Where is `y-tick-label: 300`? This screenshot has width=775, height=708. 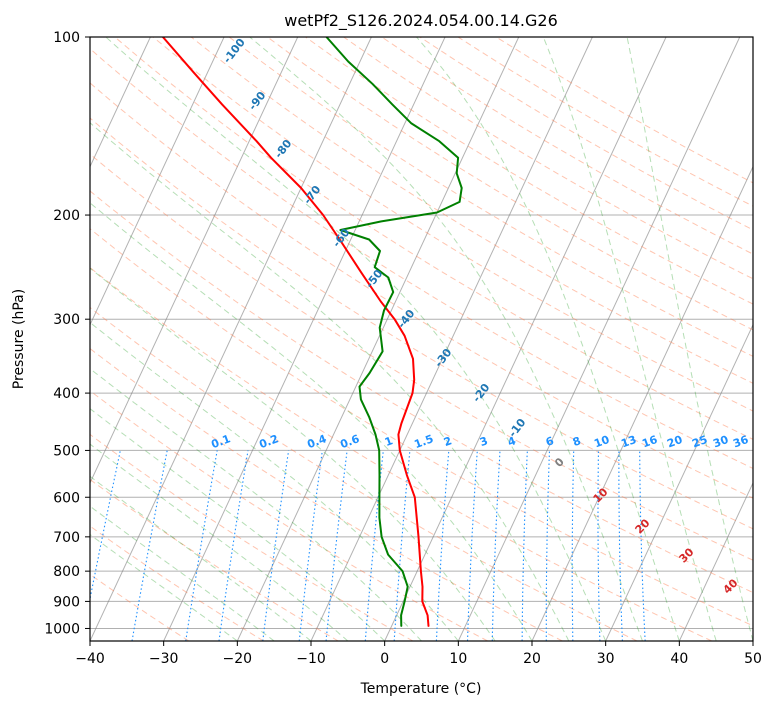 y-tick-label: 300 is located at coordinates (66, 320).